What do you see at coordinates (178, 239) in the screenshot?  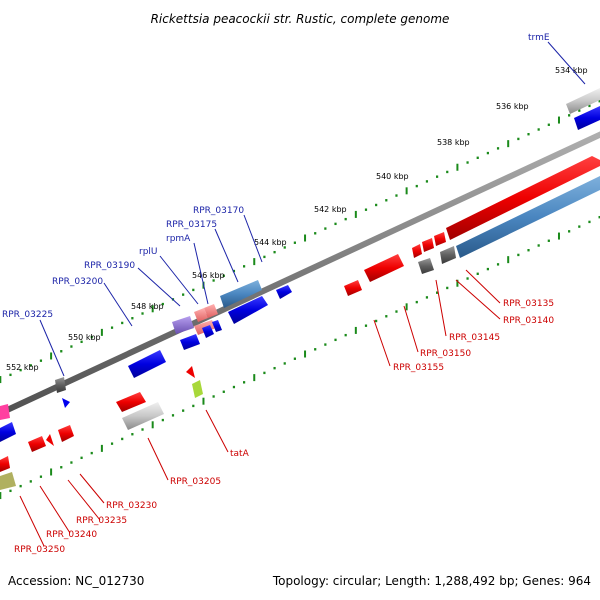 I see `label-rpmA: rpmA` at bounding box center [178, 239].